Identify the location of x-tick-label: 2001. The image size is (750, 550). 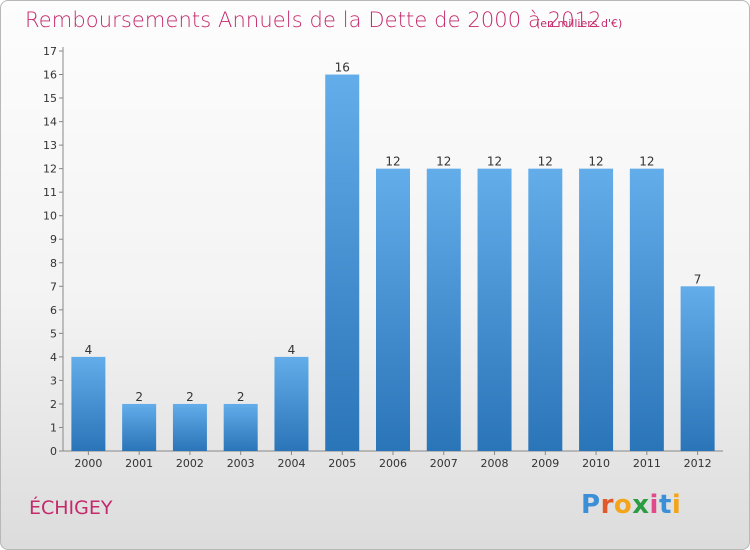
(139, 463).